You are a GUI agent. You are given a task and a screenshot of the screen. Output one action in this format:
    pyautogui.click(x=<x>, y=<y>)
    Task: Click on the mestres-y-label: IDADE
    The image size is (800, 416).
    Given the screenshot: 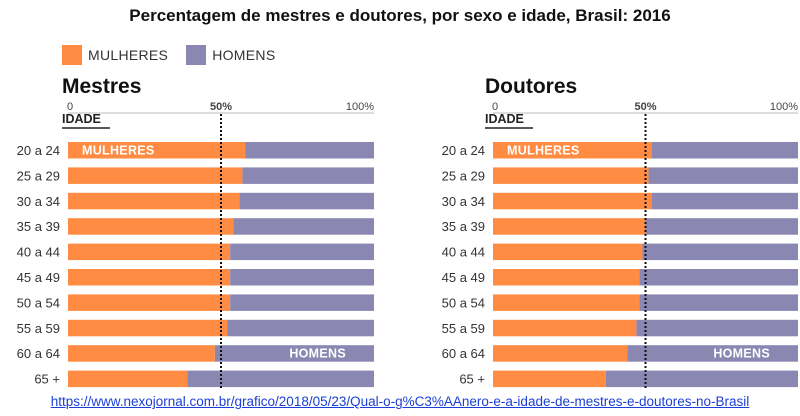 What is the action you would take?
    pyautogui.click(x=81, y=119)
    